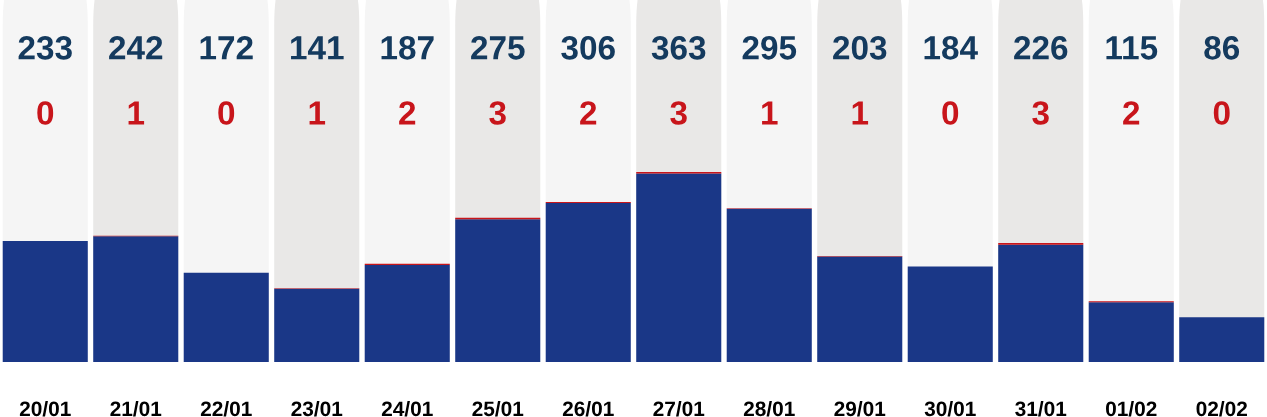  What do you see at coordinates (951, 48) in the screenshot?
I see `data-label: 184` at bounding box center [951, 48].